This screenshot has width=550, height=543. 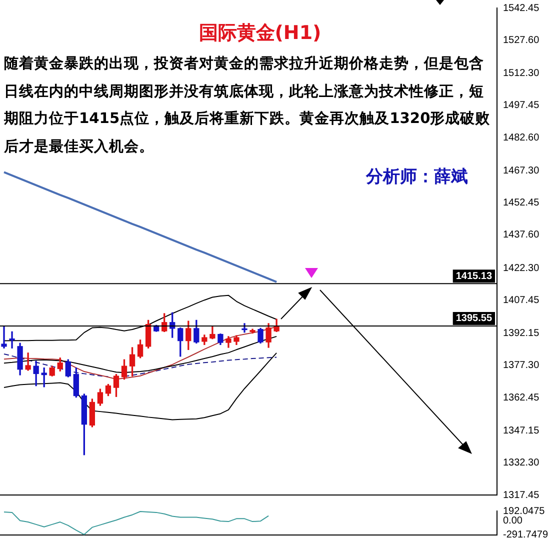 I want to click on y-tick-label: 1482.60, so click(x=521, y=138).